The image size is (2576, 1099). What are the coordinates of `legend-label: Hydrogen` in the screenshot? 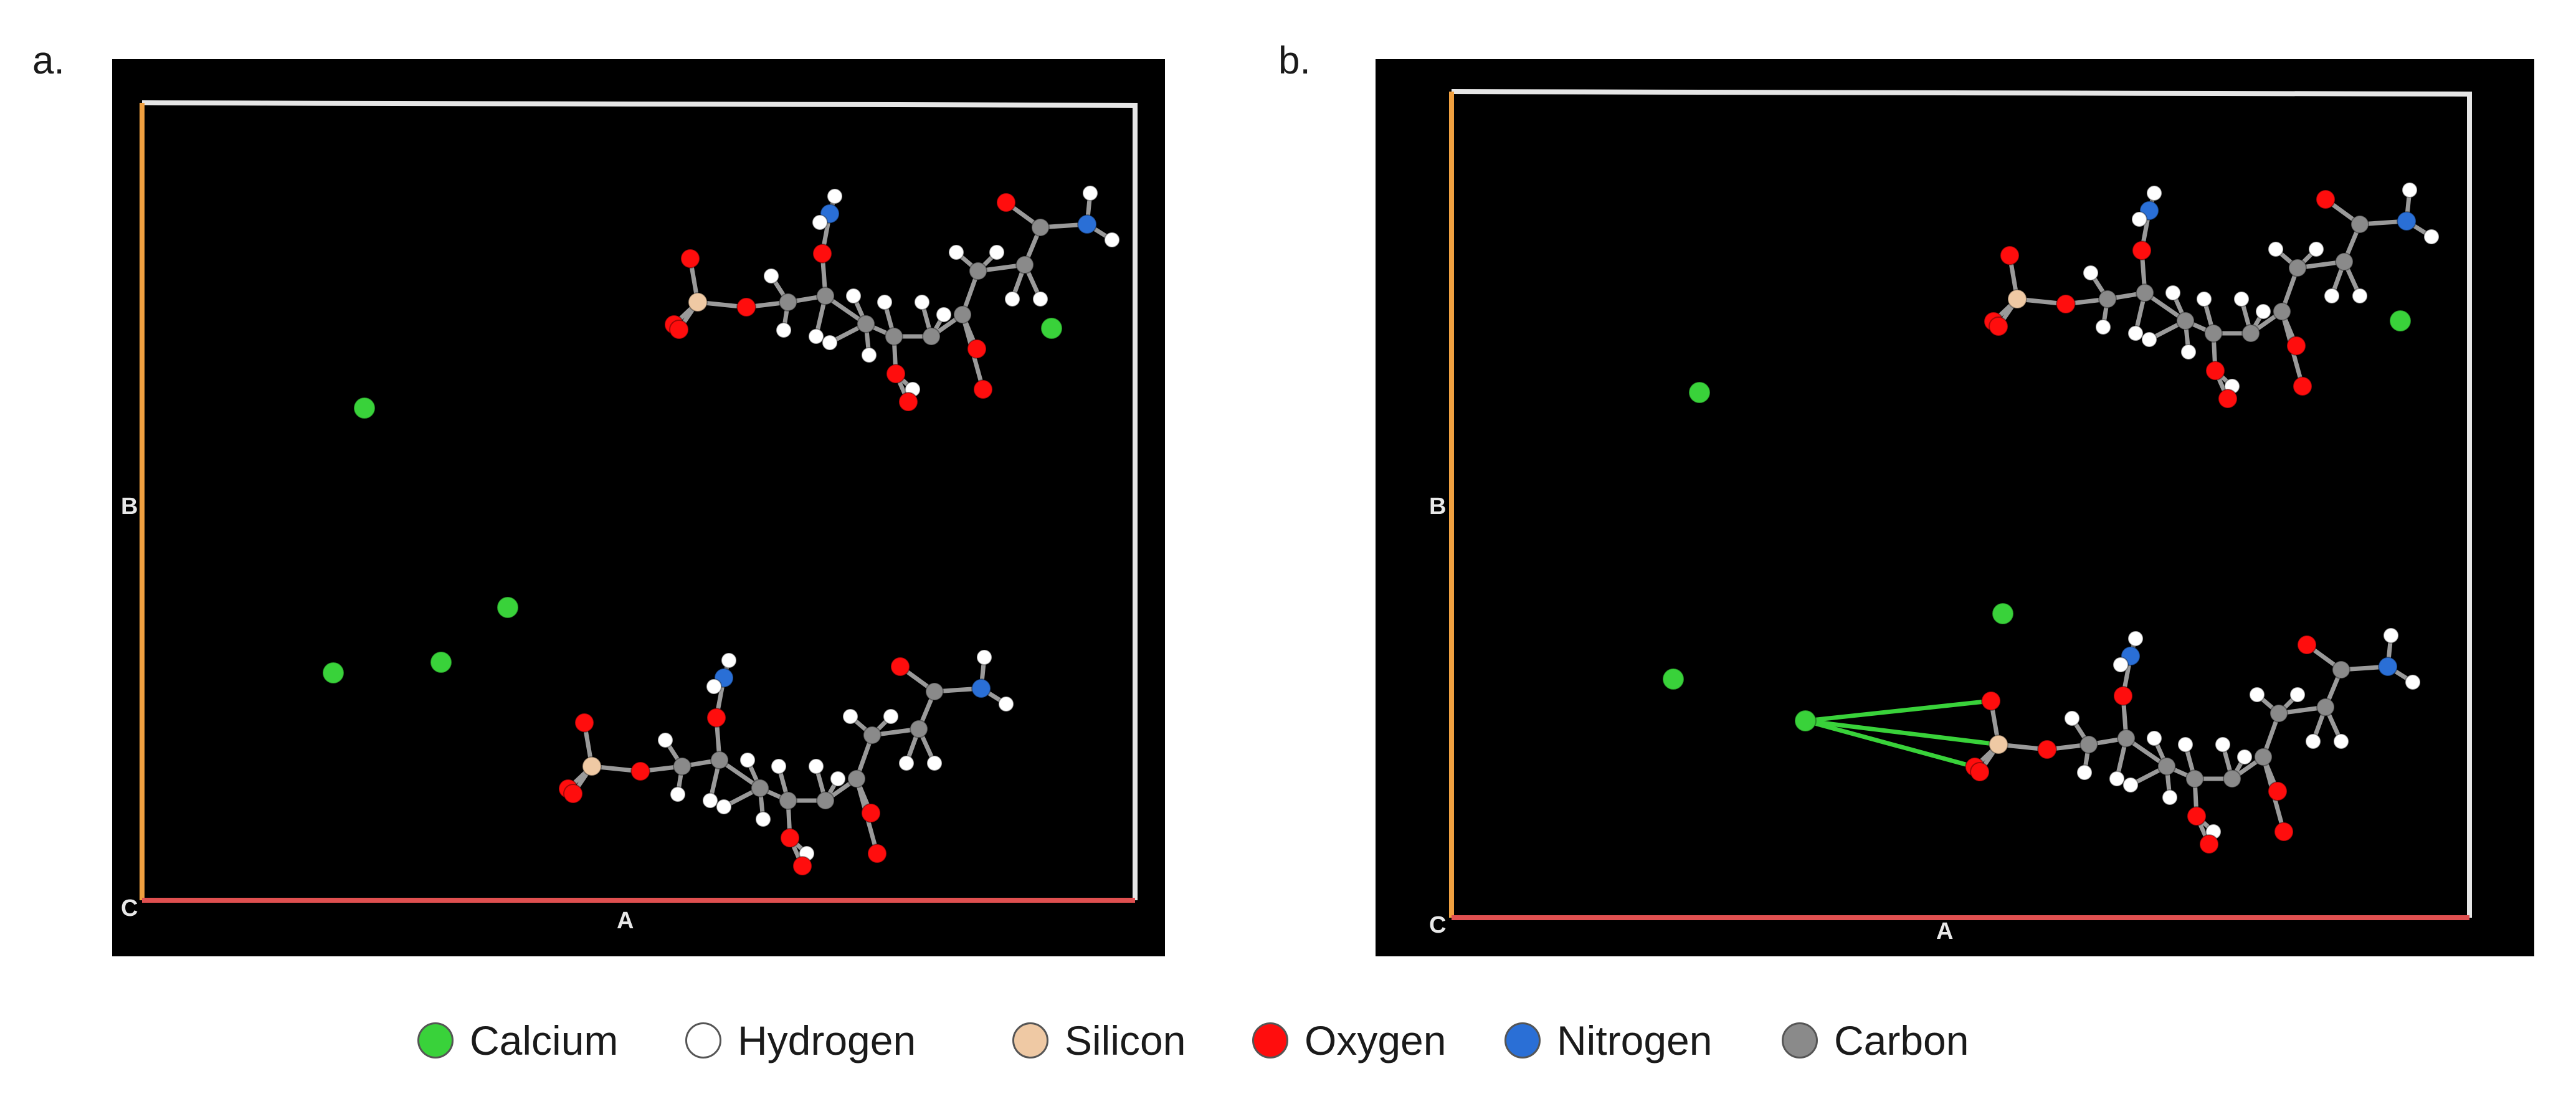 It's located at (827, 1040).